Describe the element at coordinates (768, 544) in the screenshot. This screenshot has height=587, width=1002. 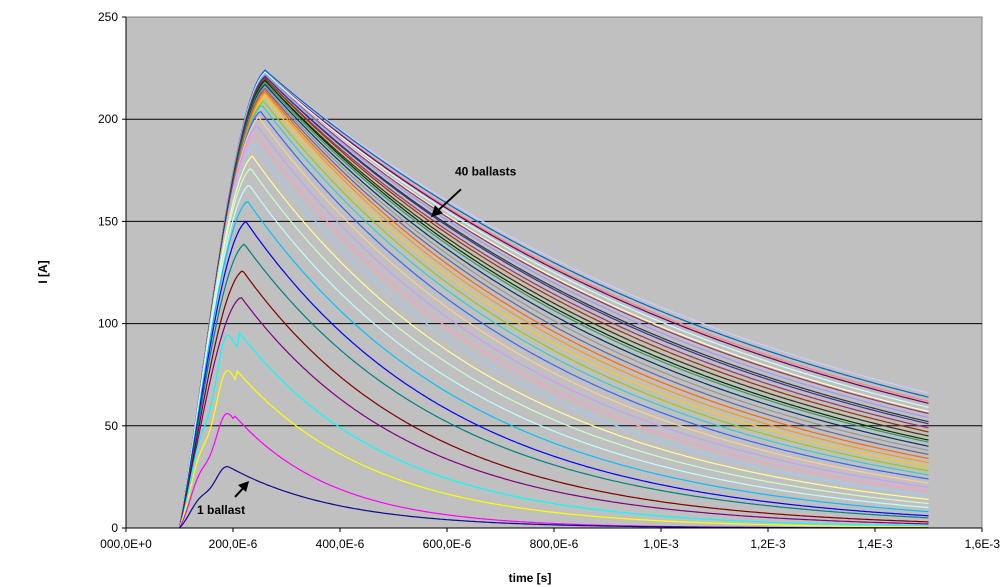
I see `x-tick-label: 1,2E-3` at that location.